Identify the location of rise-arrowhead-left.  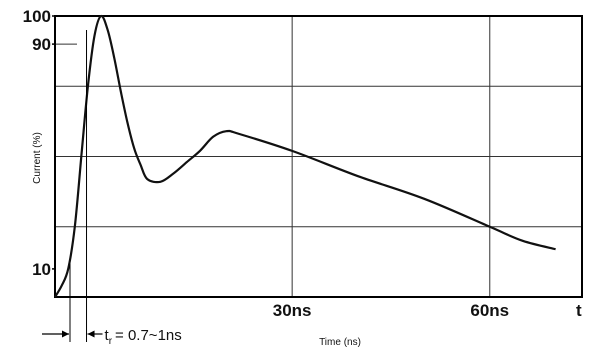
(65, 334).